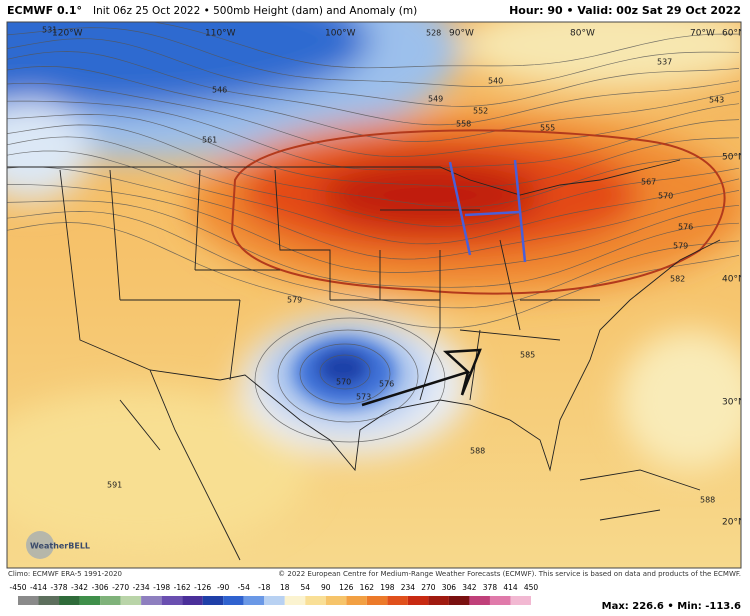 The height and width of the screenshot is (616, 750). What do you see at coordinates (244, 587) in the screenshot?
I see `colorbar-label: -54` at bounding box center [244, 587].